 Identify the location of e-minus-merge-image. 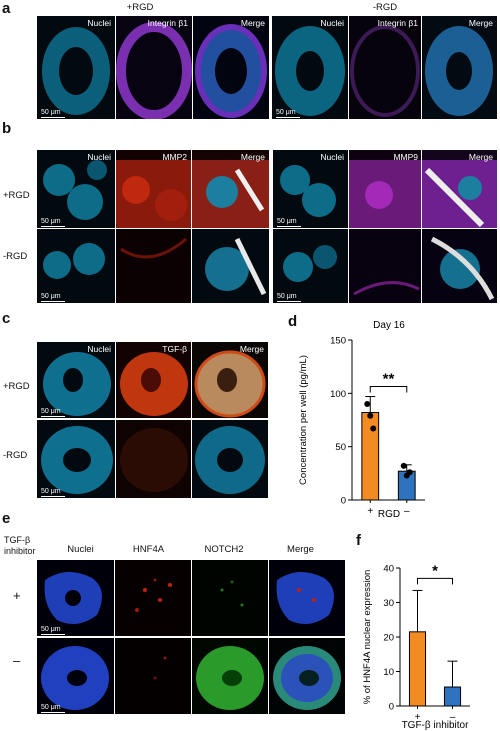
(307, 676).